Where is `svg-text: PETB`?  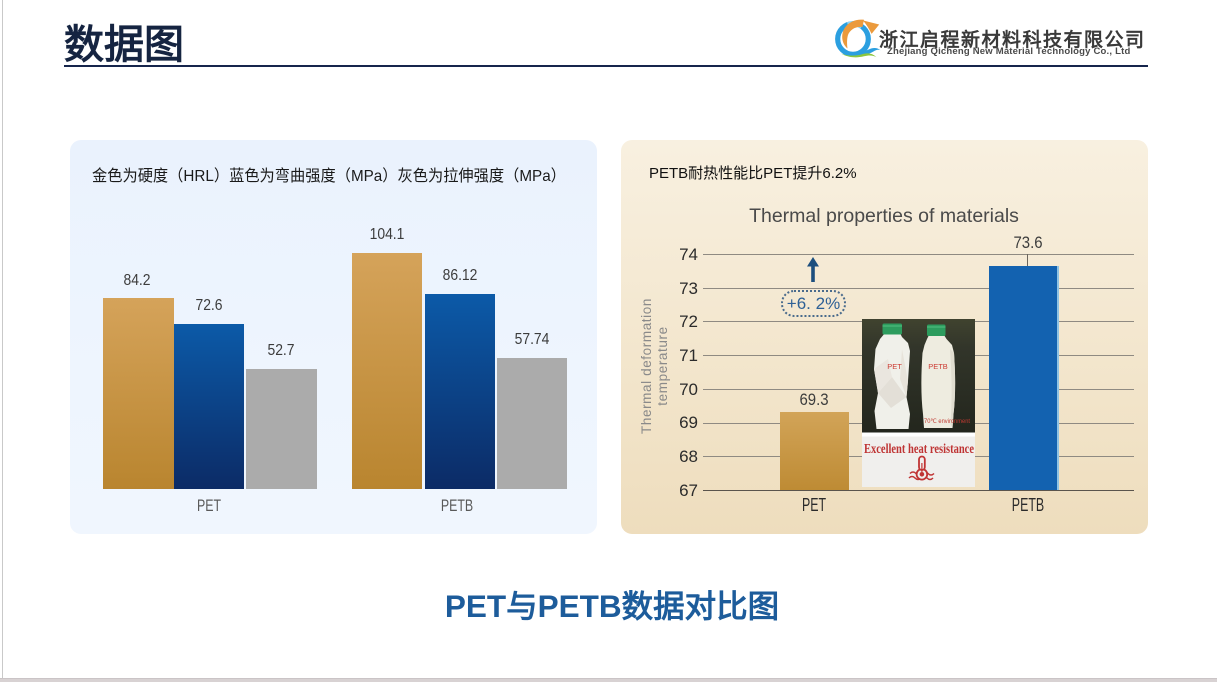
svg-text: PETB is located at coordinates (938, 366).